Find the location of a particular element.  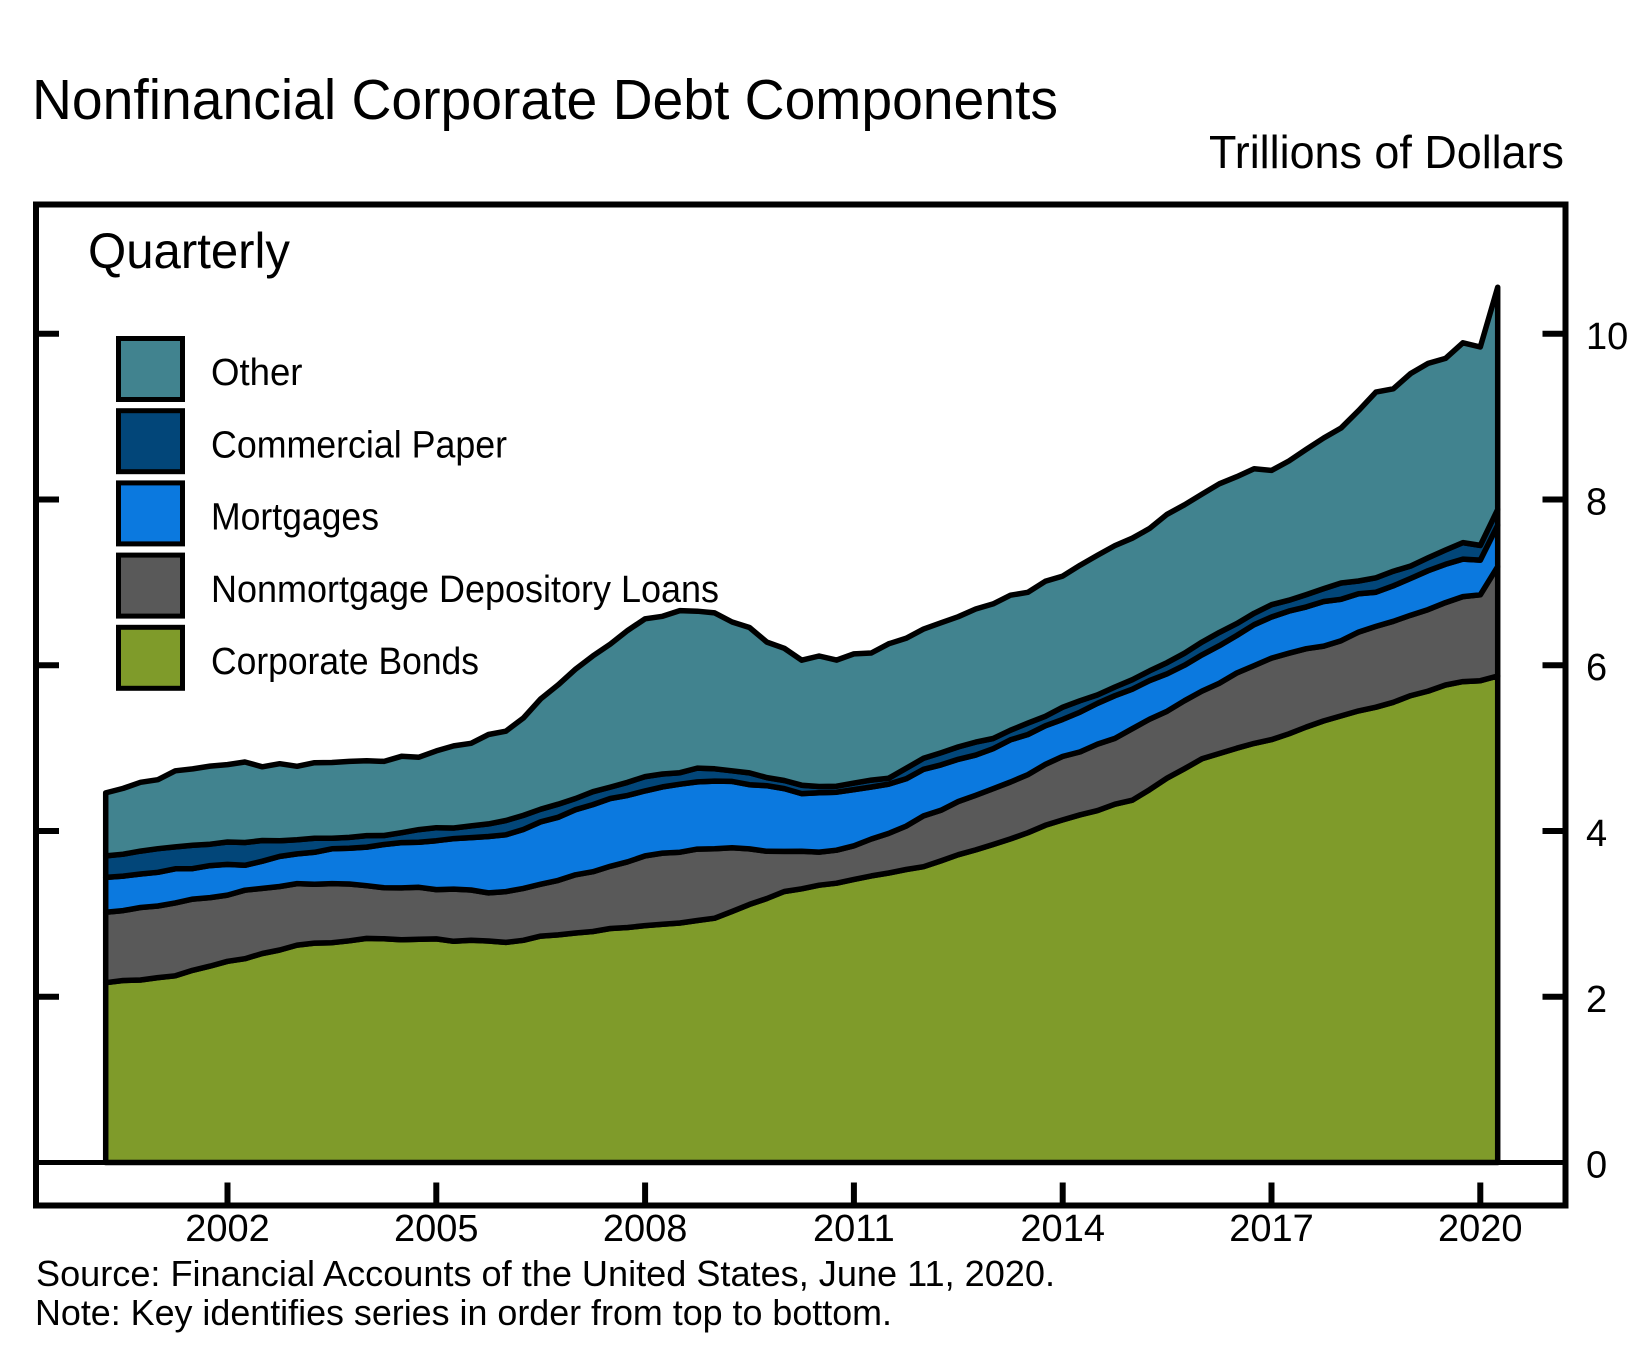

svg-text: Nonmortgage Depository Loans is located at coordinates (465, 590).